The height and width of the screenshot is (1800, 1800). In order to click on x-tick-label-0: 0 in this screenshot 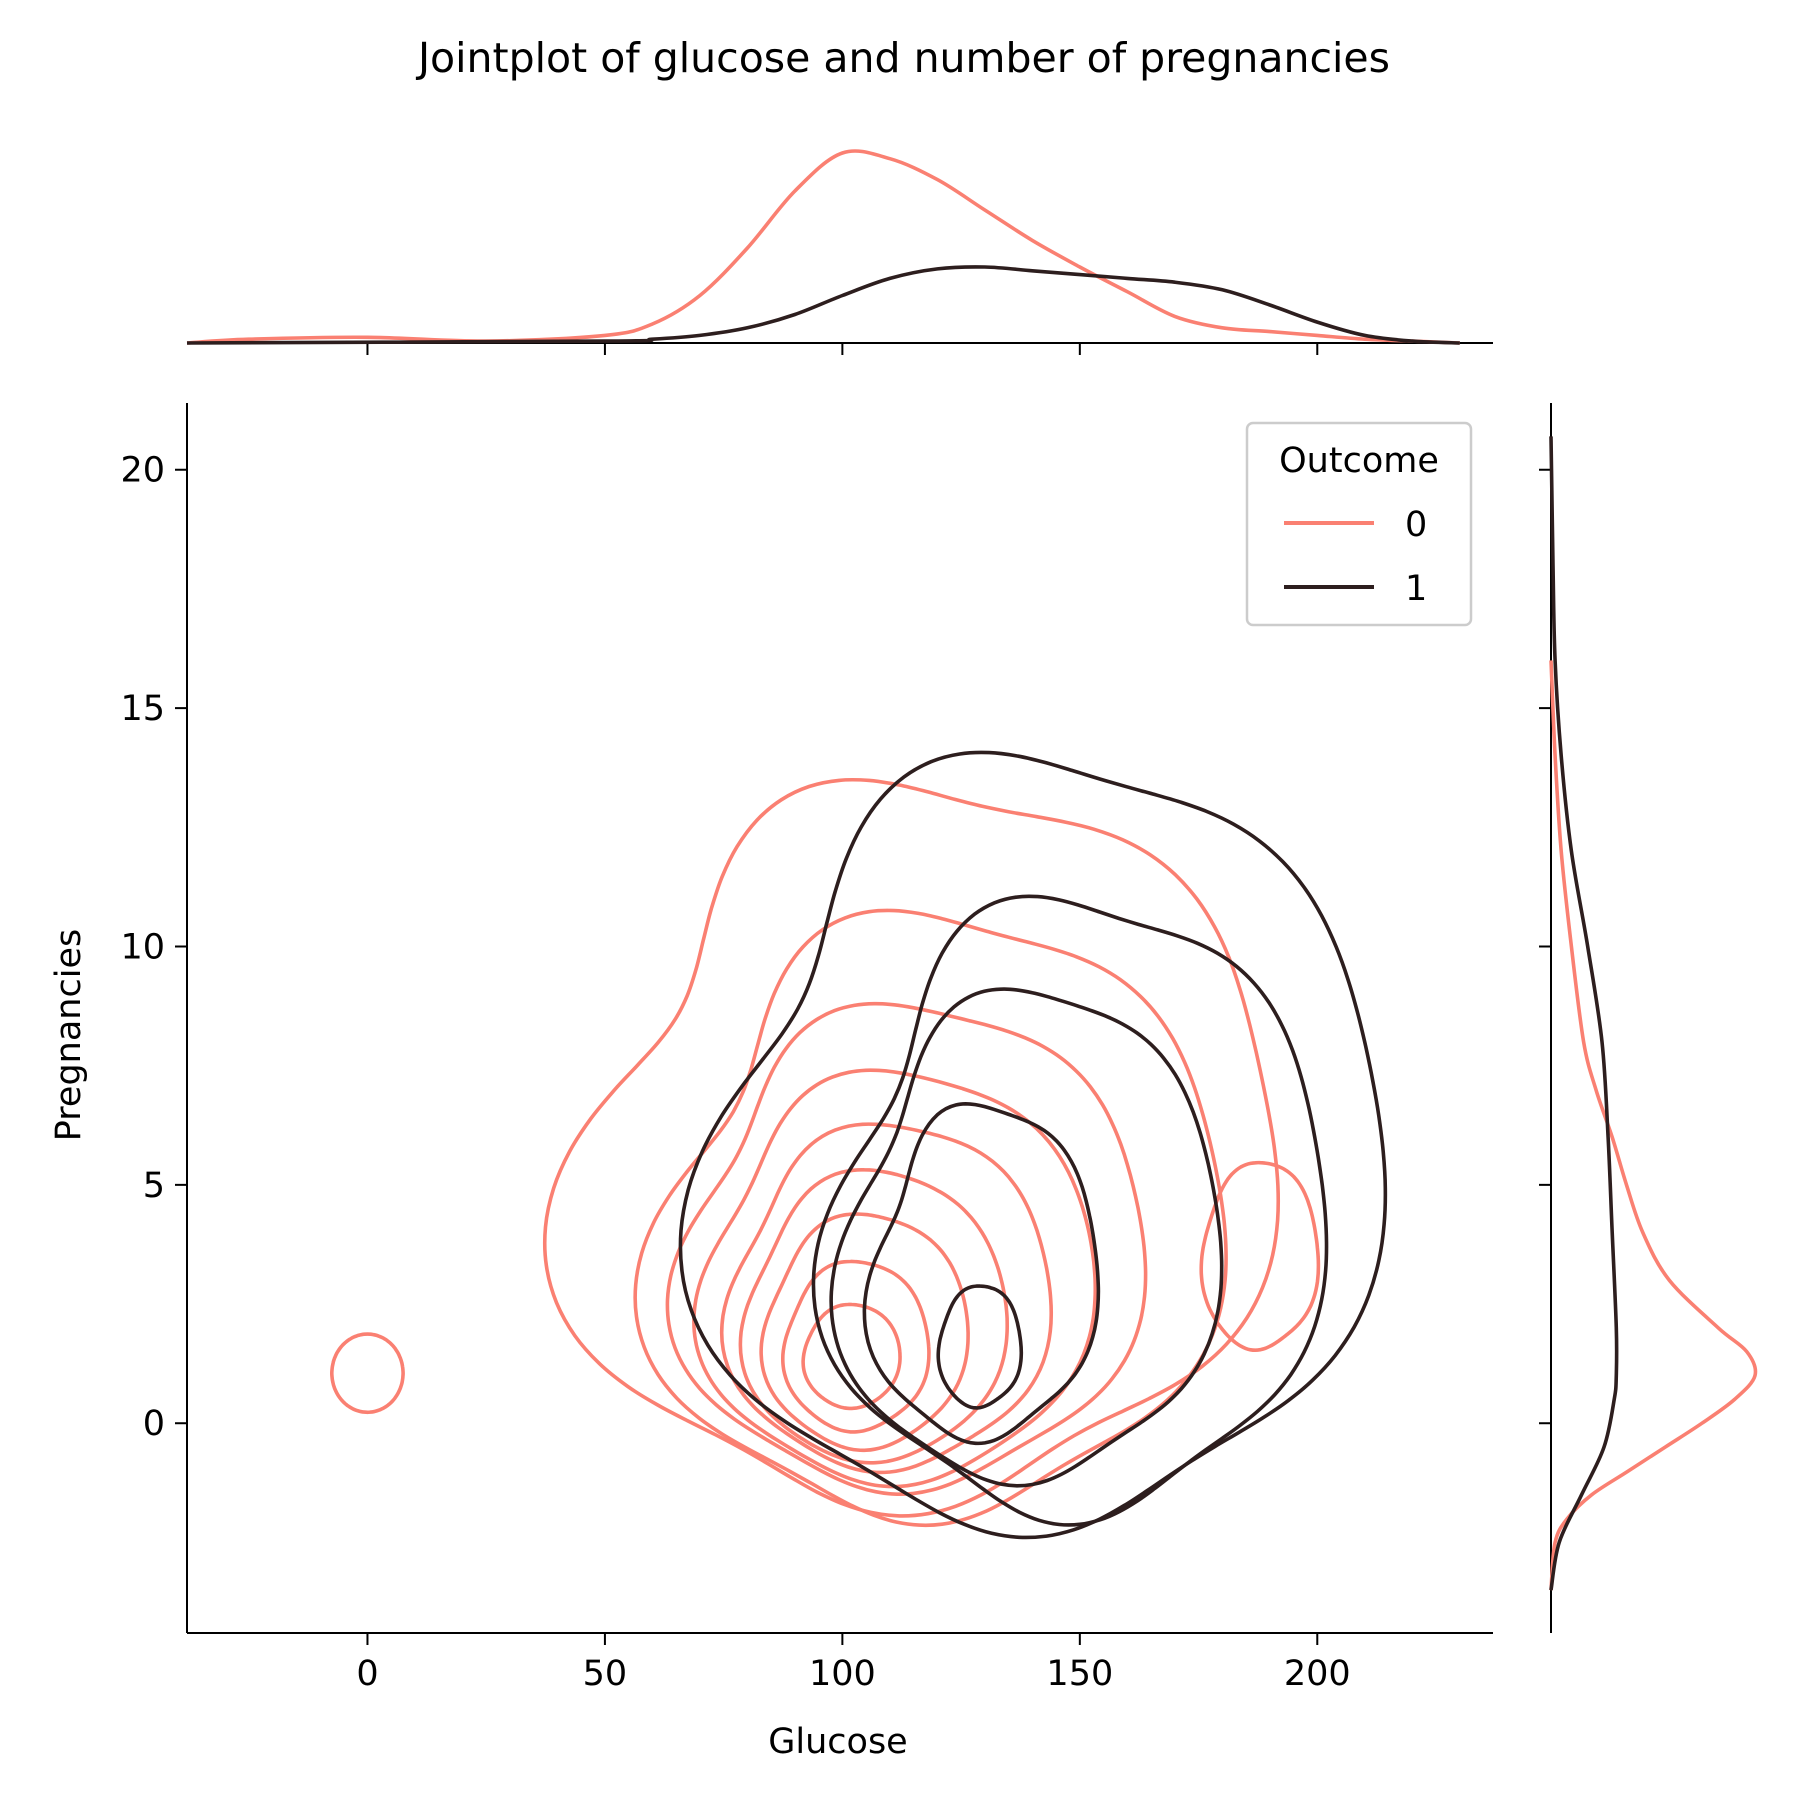, I will do `click(367, 1674)`.